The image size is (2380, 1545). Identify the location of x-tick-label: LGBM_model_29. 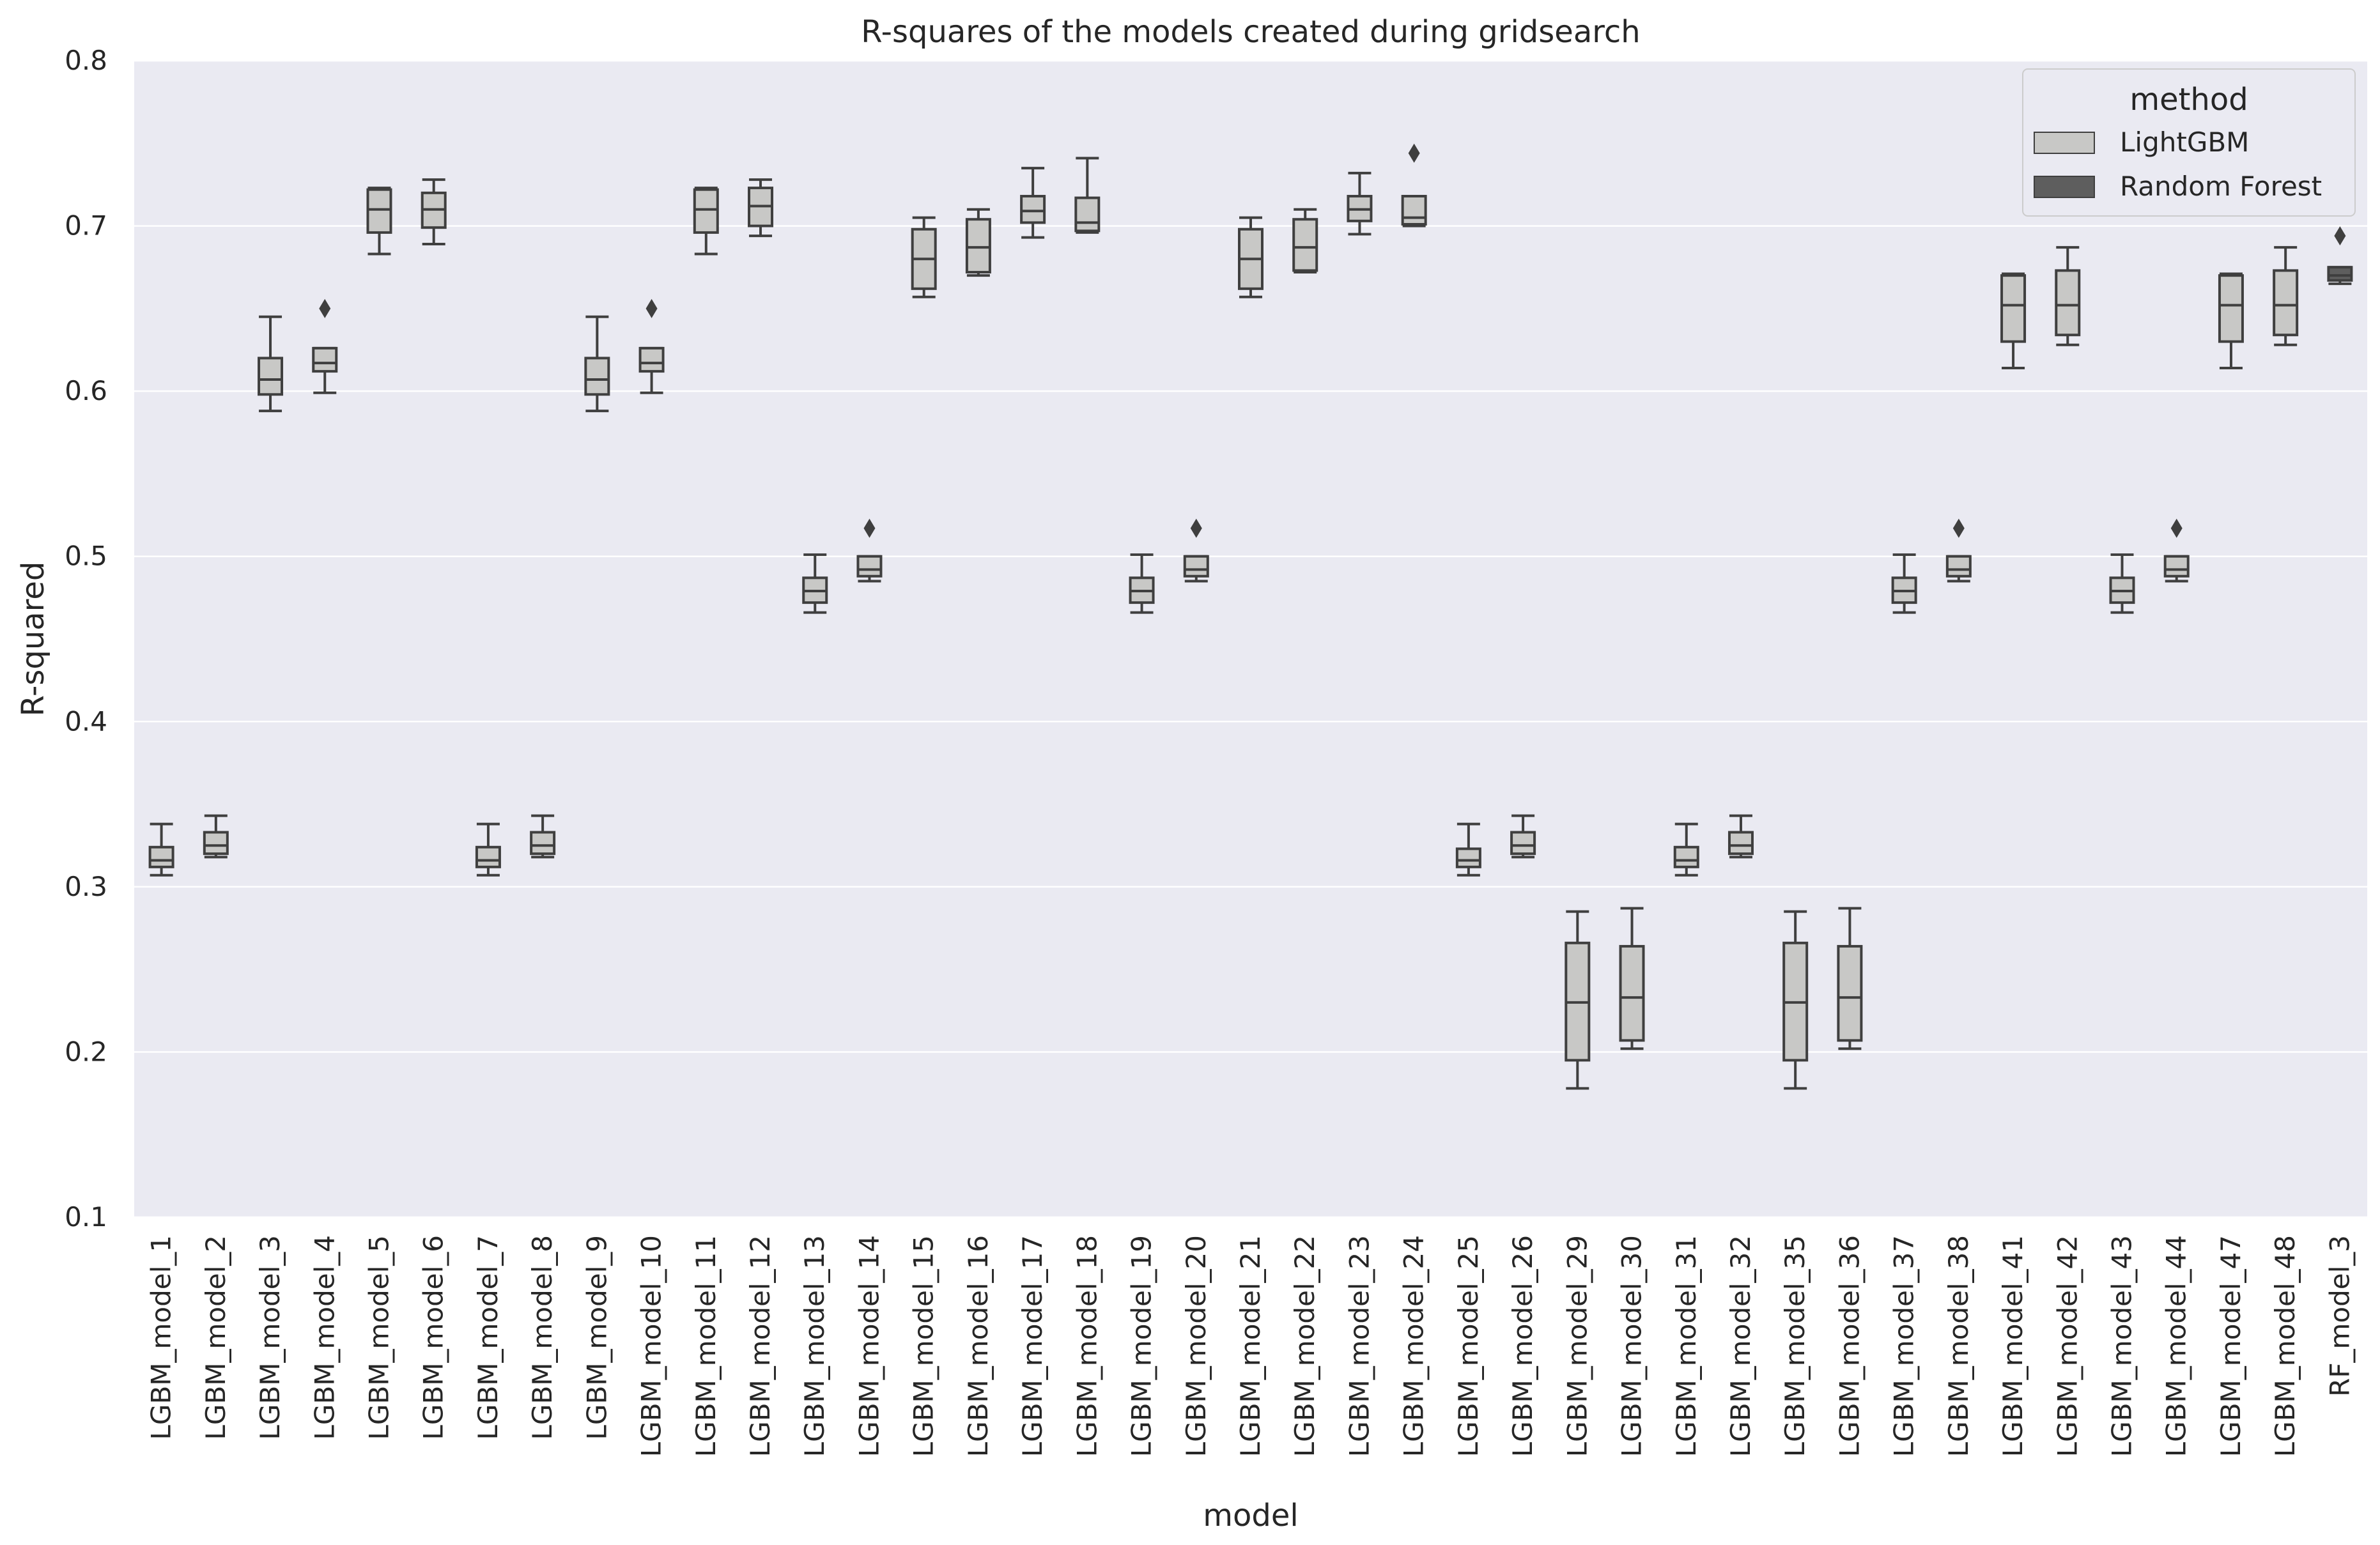
(1577, 1346).